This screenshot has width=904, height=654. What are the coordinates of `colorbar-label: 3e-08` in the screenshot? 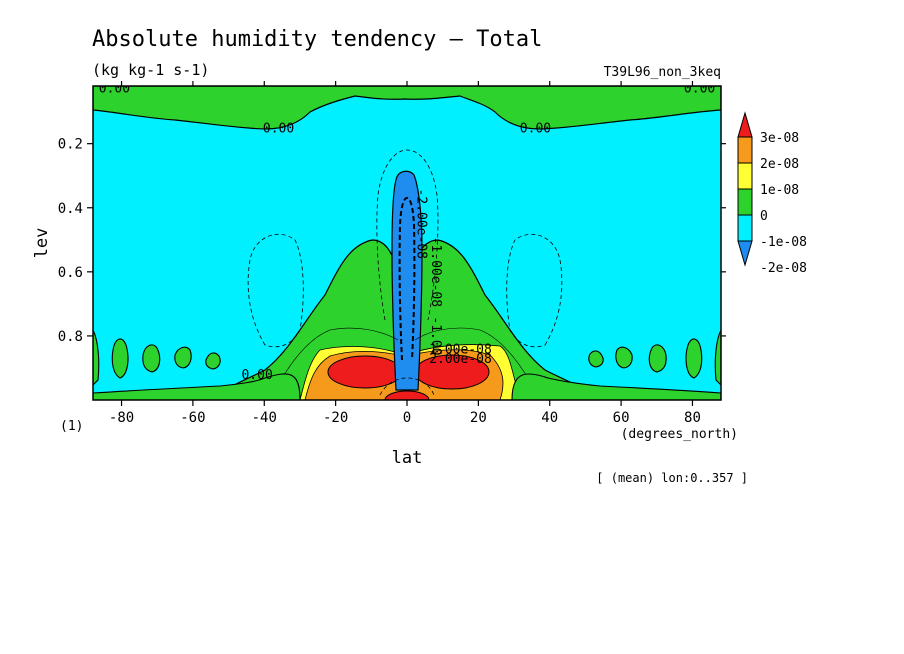 It's located at (779, 138).